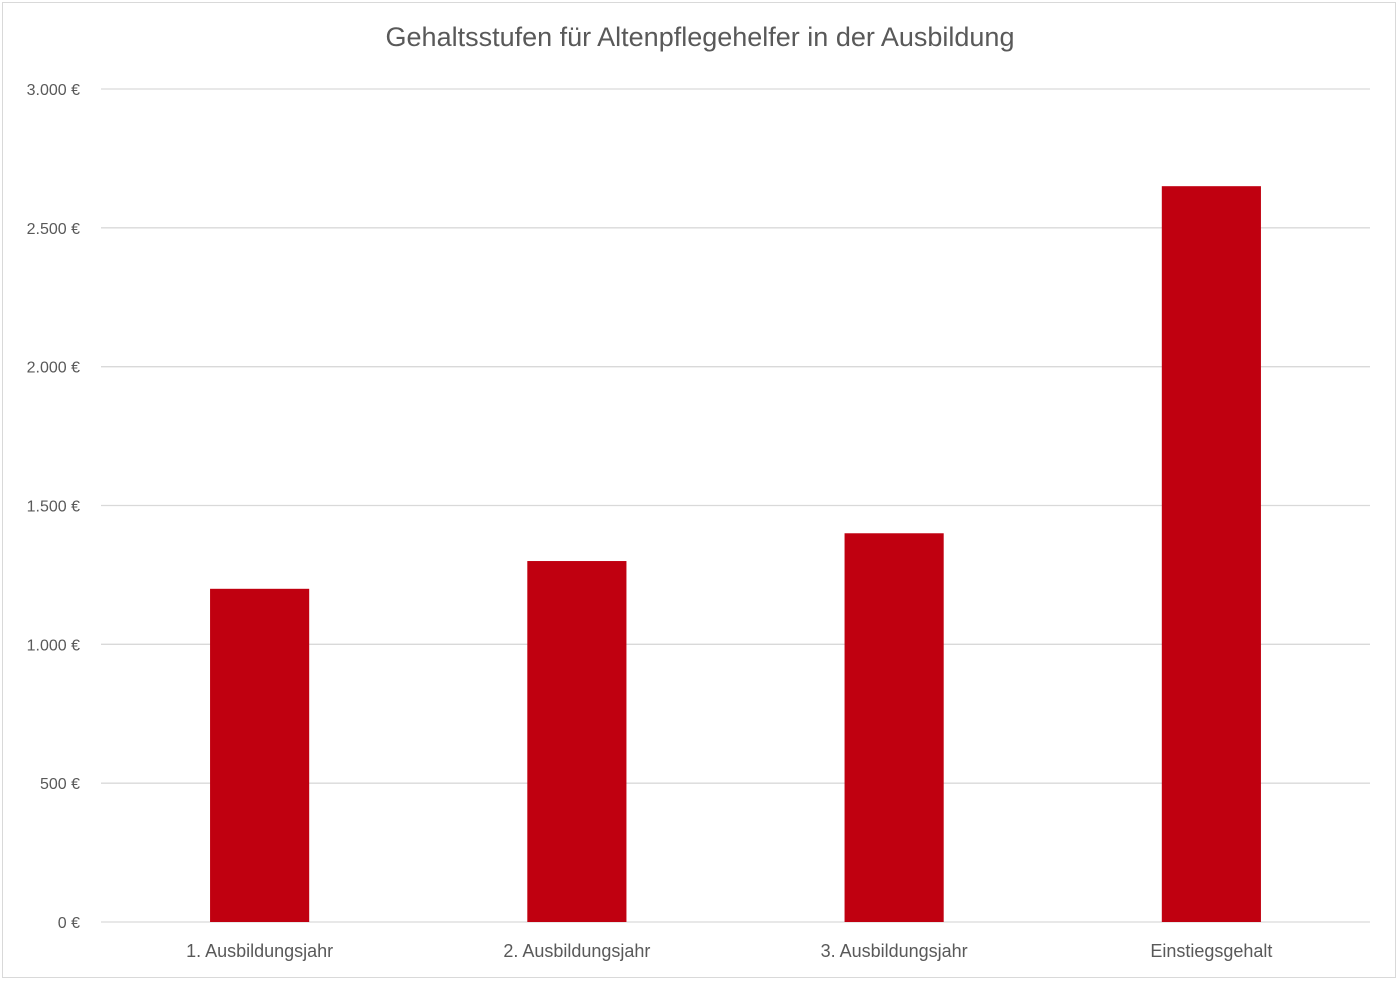  I want to click on y-tick-label: 0 €, so click(69, 923).